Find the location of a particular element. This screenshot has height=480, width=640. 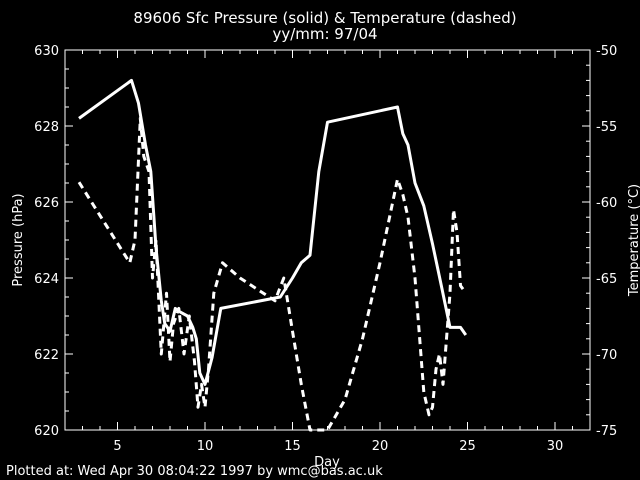

x-tick-label: 15 is located at coordinates (292, 446).